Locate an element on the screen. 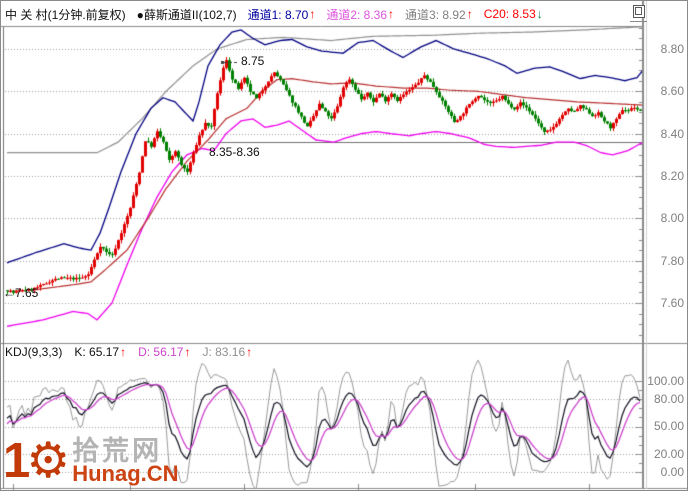 The image size is (688, 491). price-axis-label: 8.80 is located at coordinates (672, 49).